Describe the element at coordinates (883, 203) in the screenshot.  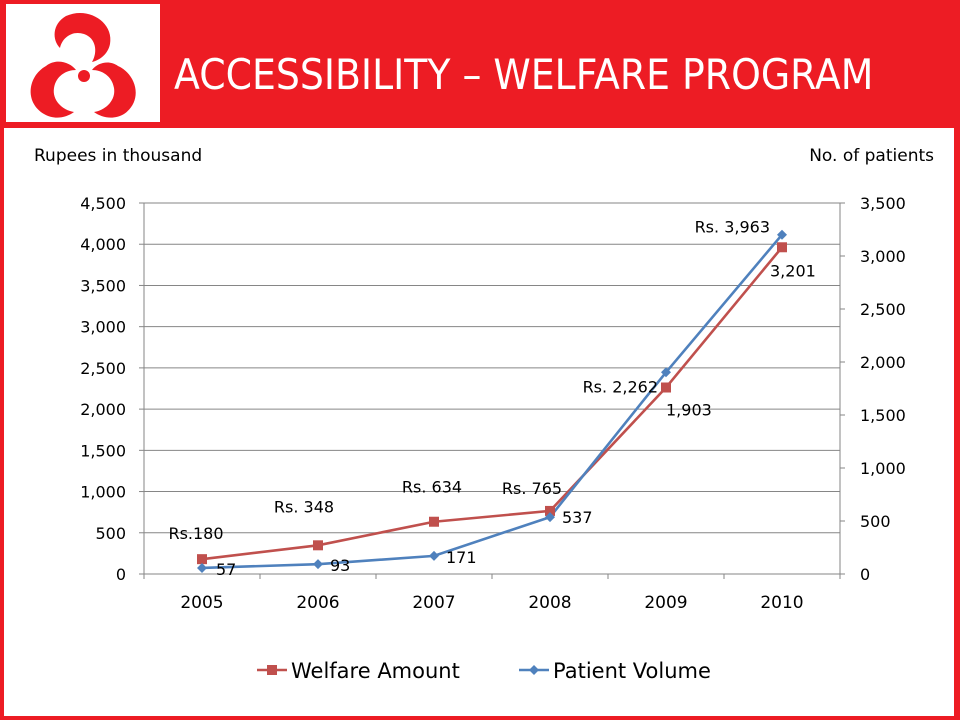
I see `right-axis-tick-label: 3,500` at that location.